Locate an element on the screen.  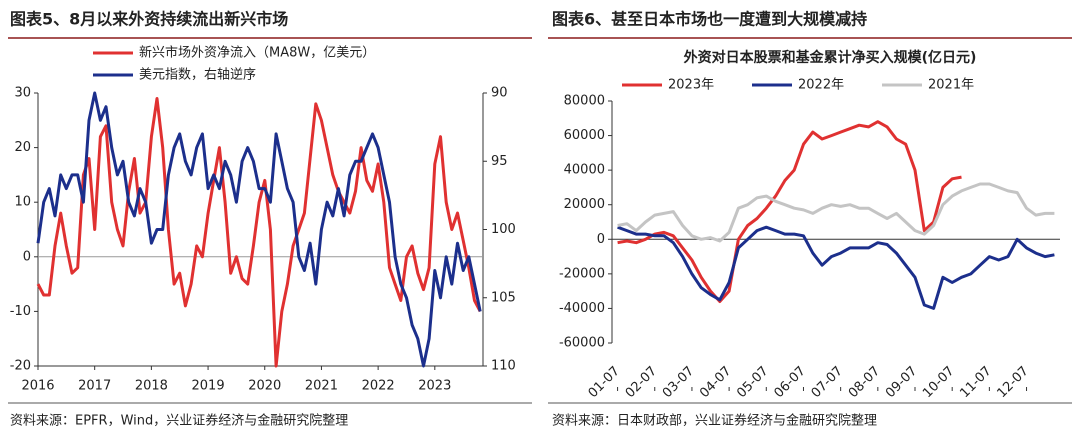
source: 资料来源：EPFR，Wind，兴业证券经济与金融研究院整理 is located at coordinates (179, 421).